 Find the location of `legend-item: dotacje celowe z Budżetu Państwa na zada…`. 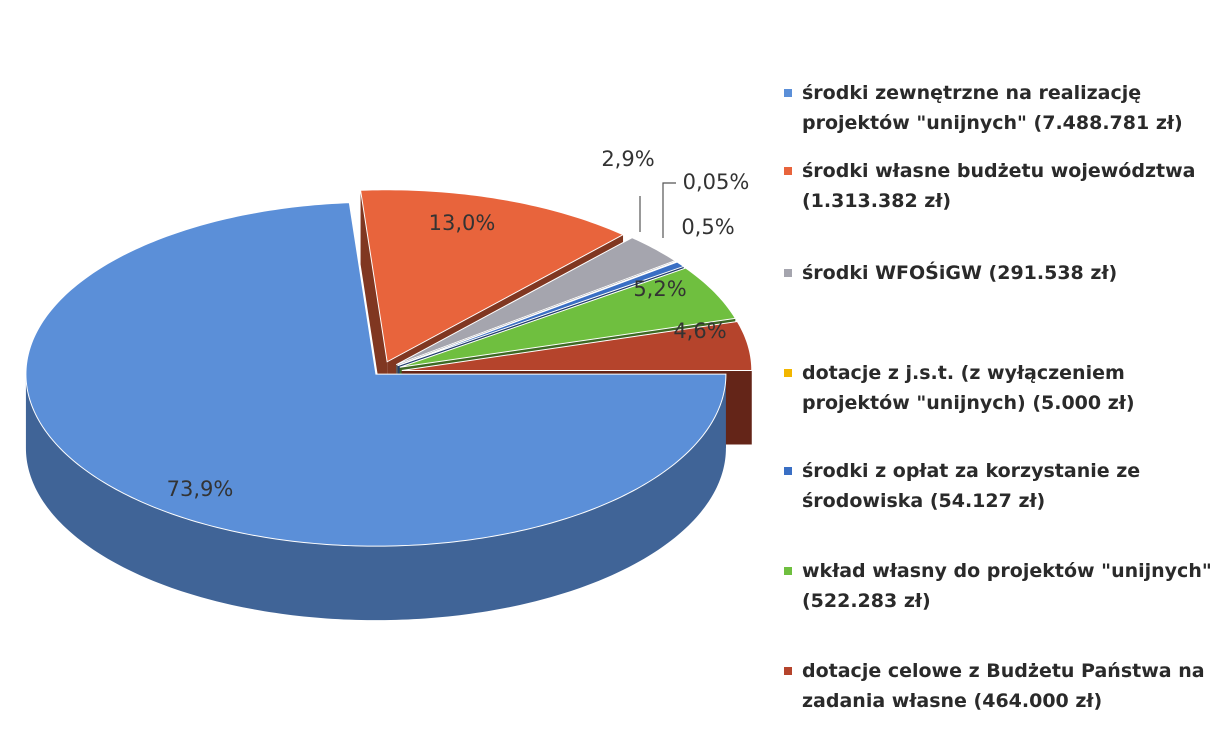

legend-item: dotacje celowe z Budżetu Państwa na zada… is located at coordinates (996, 686).